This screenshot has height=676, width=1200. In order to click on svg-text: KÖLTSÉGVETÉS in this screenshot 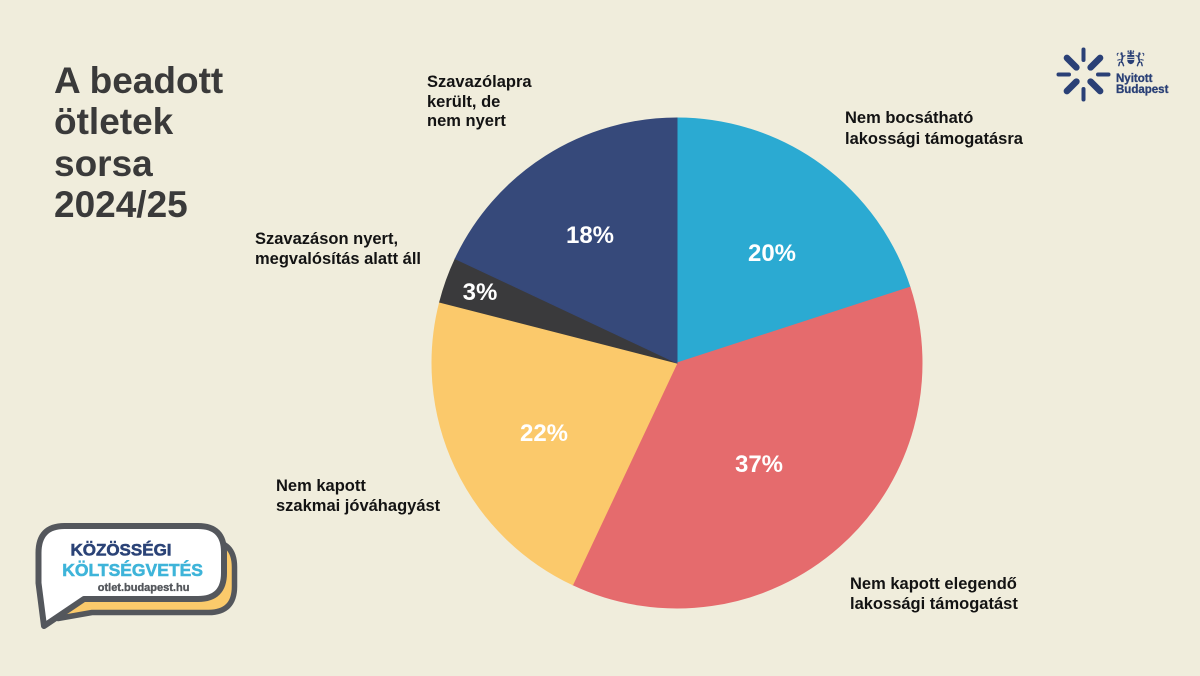, I will do `click(132, 569)`.